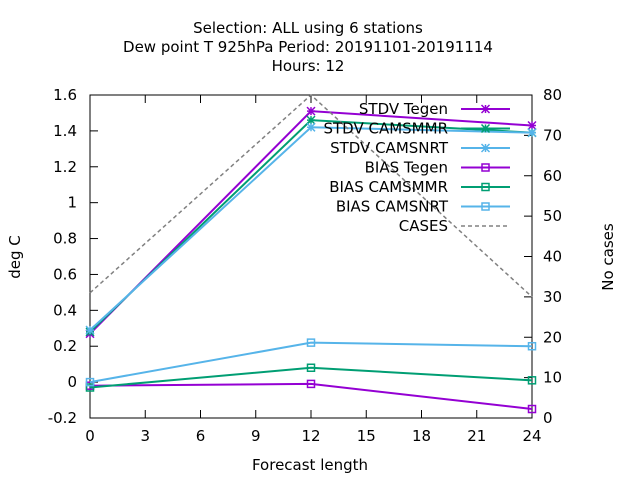  I want to click on legend-label: BIAS CAMSNRT, so click(392, 207).